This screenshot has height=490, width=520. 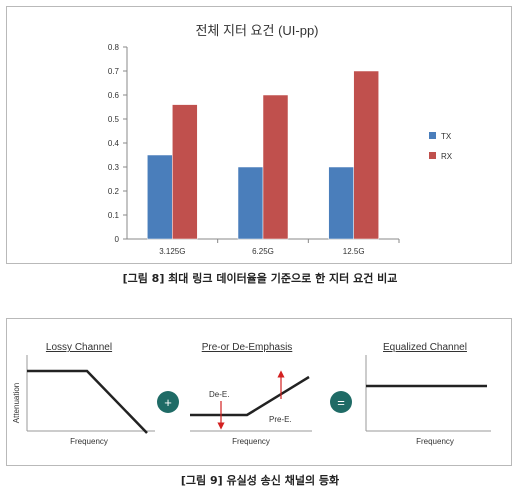 What do you see at coordinates (79, 347) in the screenshot?
I see `lossy-channel-title: Lossy Channel` at bounding box center [79, 347].